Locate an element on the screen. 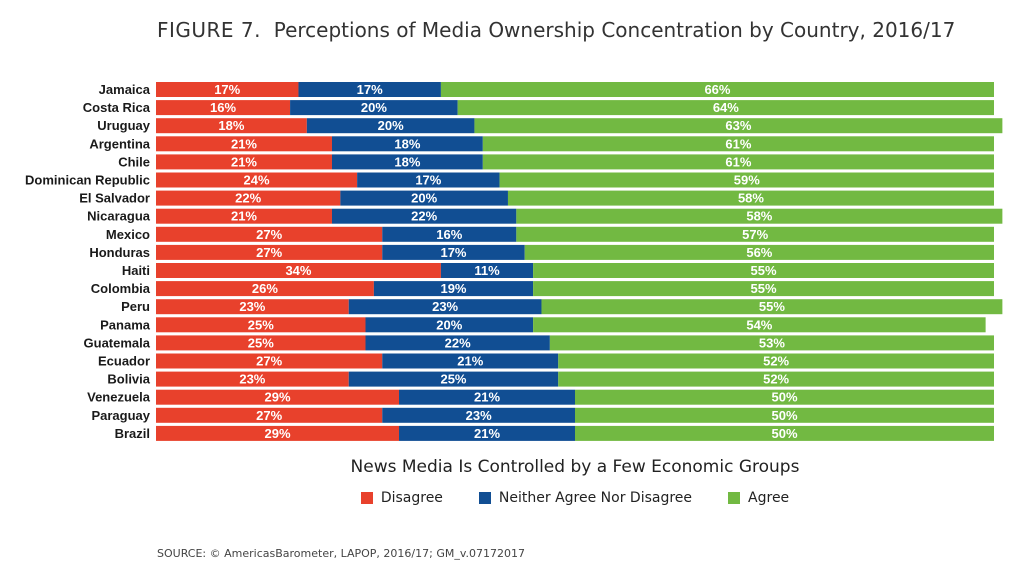  y-tick-label: Peru is located at coordinates (135, 306).